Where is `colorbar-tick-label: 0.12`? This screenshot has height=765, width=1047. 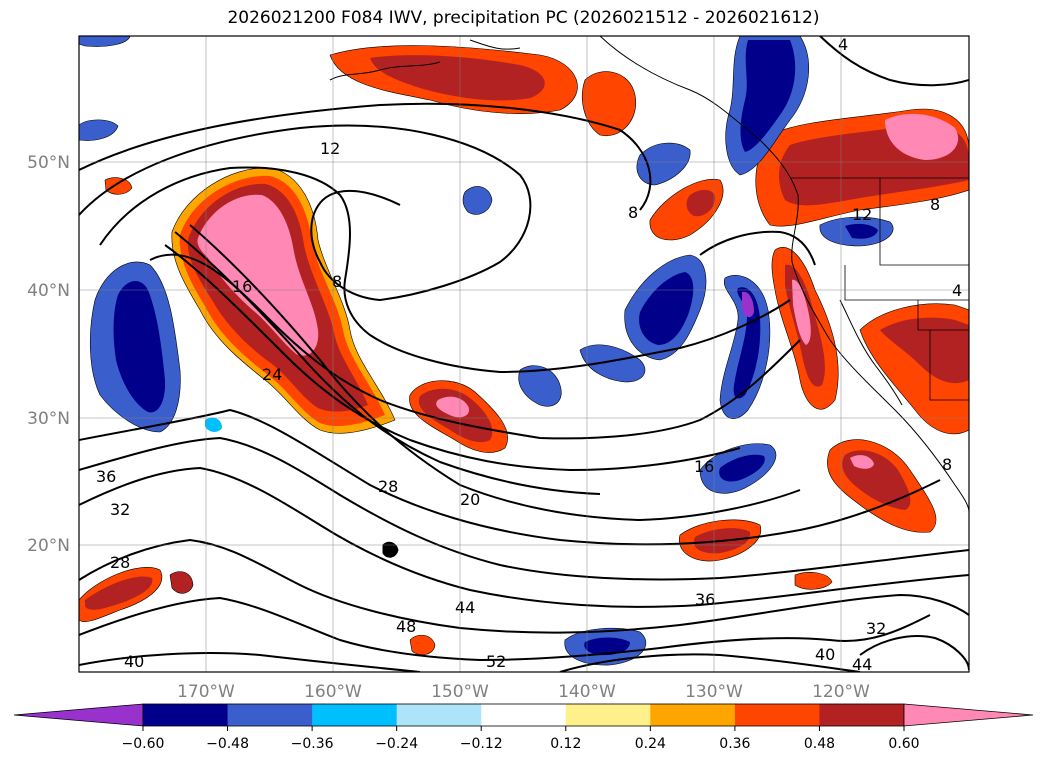
colorbar-tick-label: 0.12 is located at coordinates (565, 744).